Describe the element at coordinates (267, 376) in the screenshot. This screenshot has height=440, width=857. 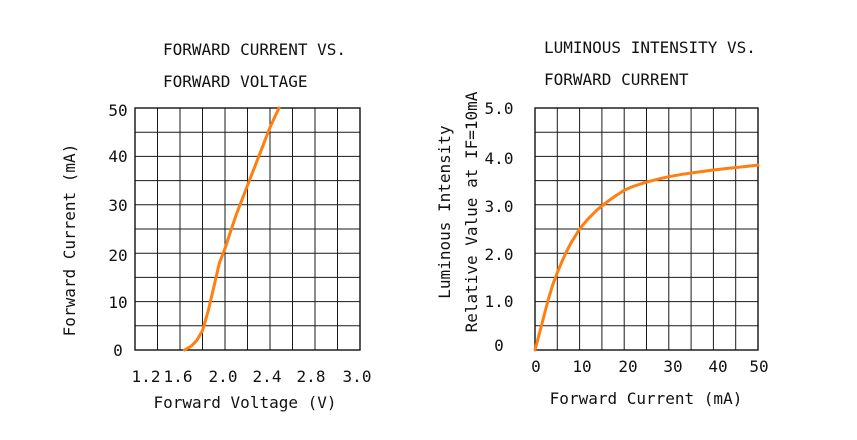
I see `x-tick-label: 2.4` at that location.